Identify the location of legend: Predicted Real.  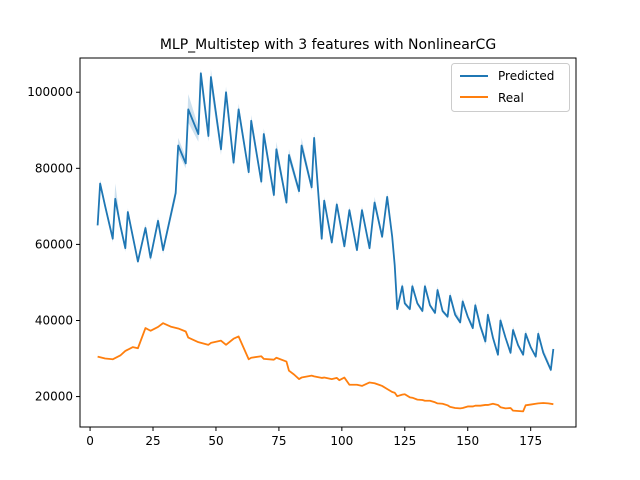
(510, 87).